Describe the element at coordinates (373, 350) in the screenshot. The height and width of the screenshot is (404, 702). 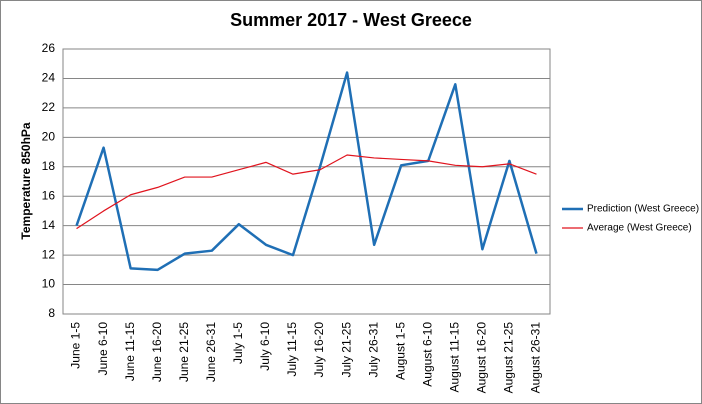
I see `x-tick-label: July 26-31` at that location.